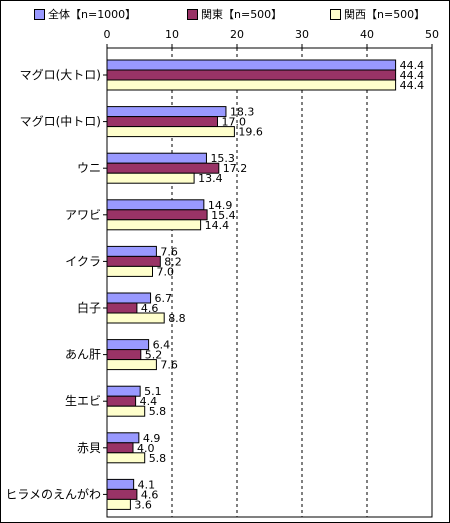 This screenshot has height=523, width=450. I want to click on data-label: 5.2, so click(154, 355).